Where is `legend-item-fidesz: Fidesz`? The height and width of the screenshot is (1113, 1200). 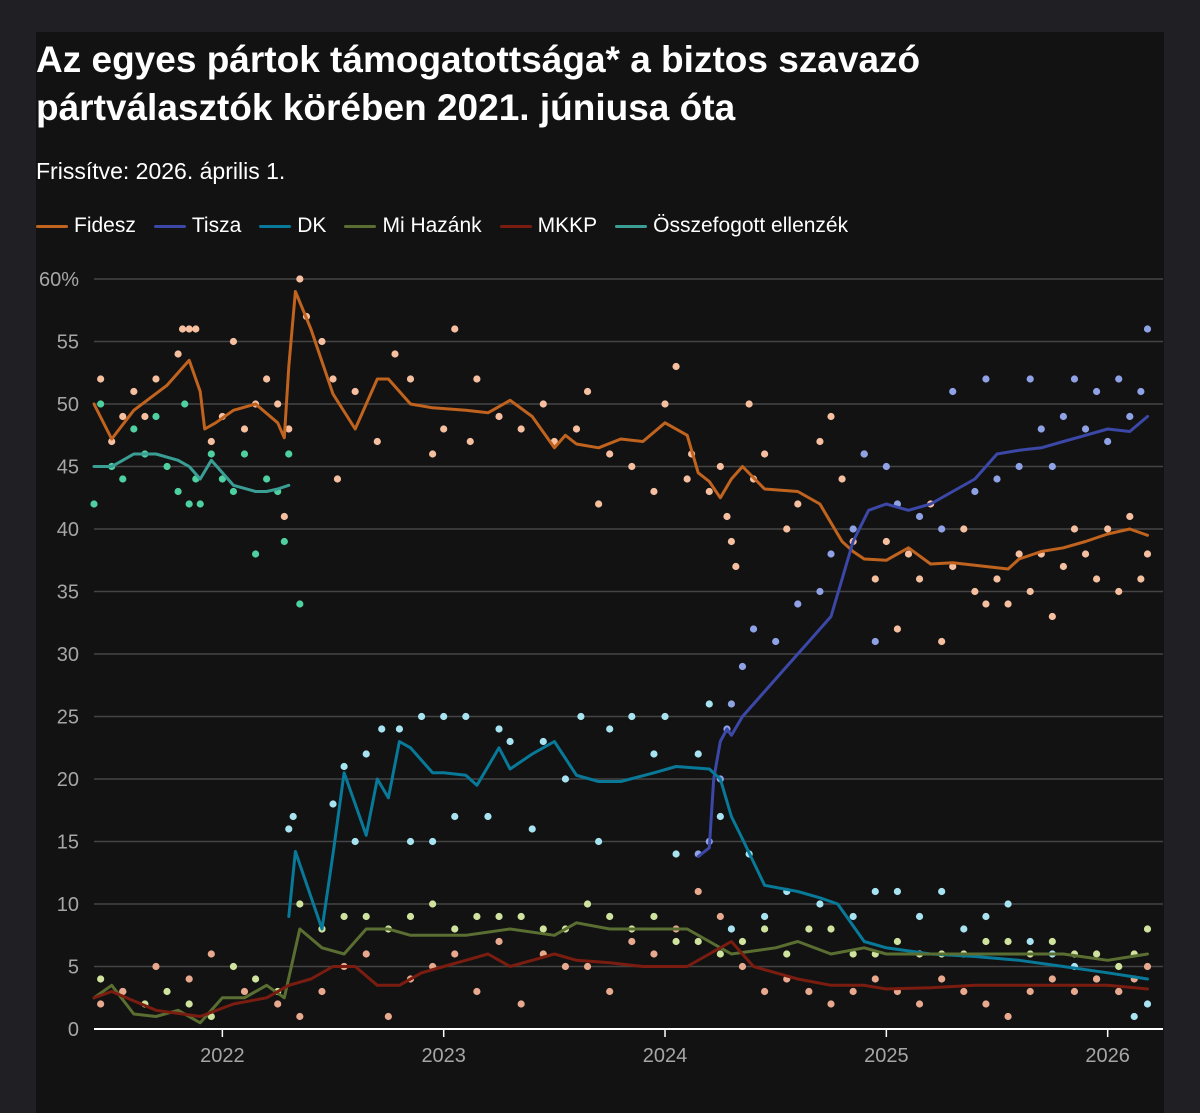 legend-item-fidesz: Fidesz is located at coordinates (86, 226).